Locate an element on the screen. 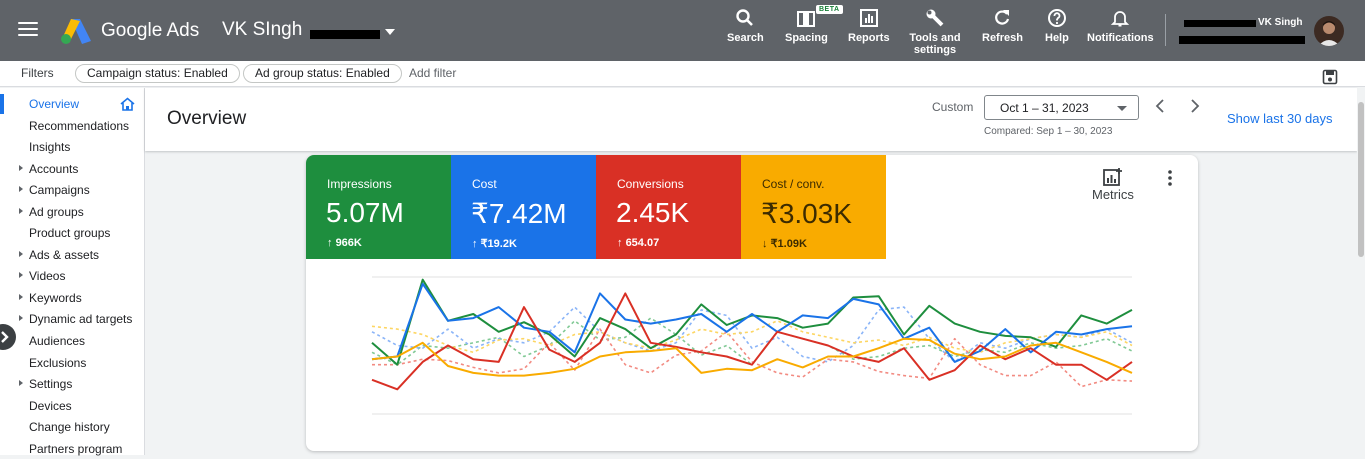 Image resolution: width=1365 pixels, height=459 pixels. redaction-bar is located at coordinates (1242, 40).